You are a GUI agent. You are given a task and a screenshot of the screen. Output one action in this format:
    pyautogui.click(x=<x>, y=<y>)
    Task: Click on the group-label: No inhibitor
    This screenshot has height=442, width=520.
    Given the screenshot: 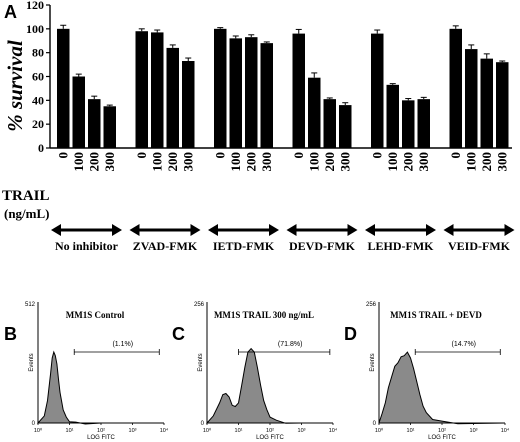 What is the action you would take?
    pyautogui.click(x=87, y=246)
    